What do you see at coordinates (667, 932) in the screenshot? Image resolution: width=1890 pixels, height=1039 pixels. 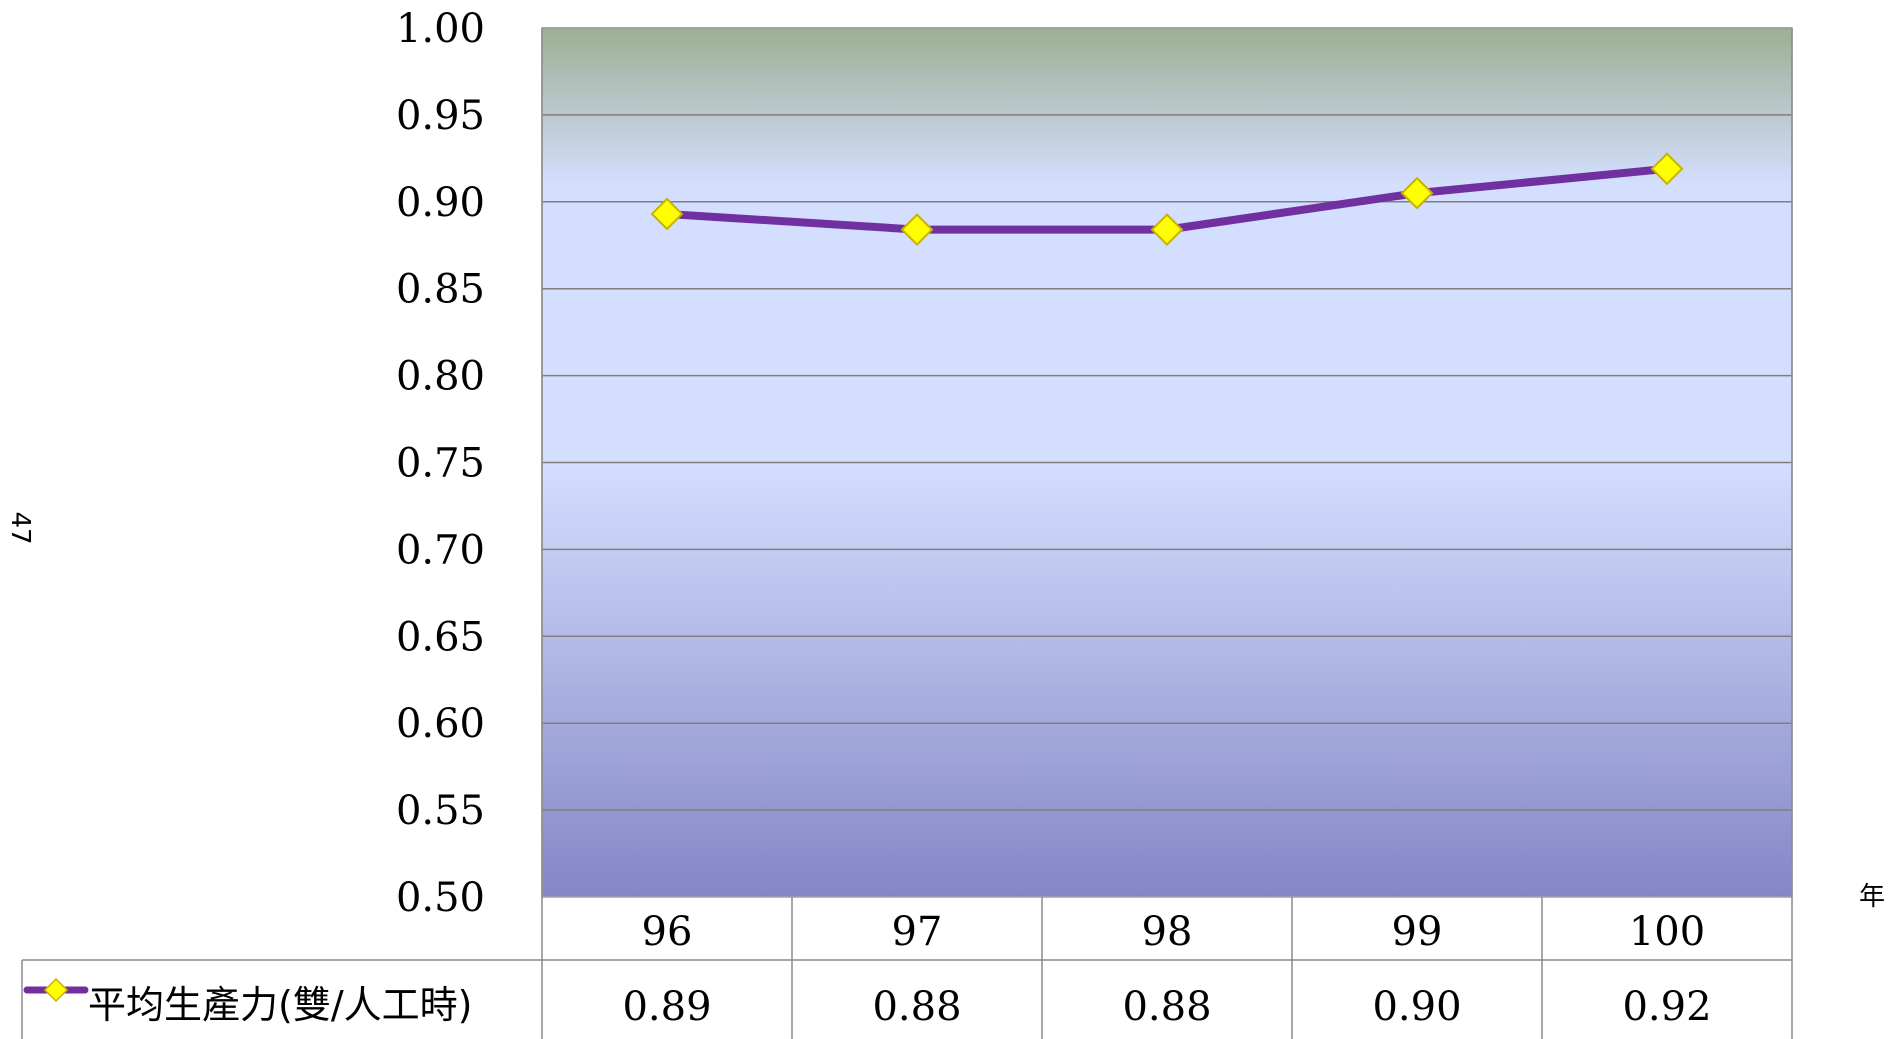 I see `x-category-label: 96` at bounding box center [667, 932].